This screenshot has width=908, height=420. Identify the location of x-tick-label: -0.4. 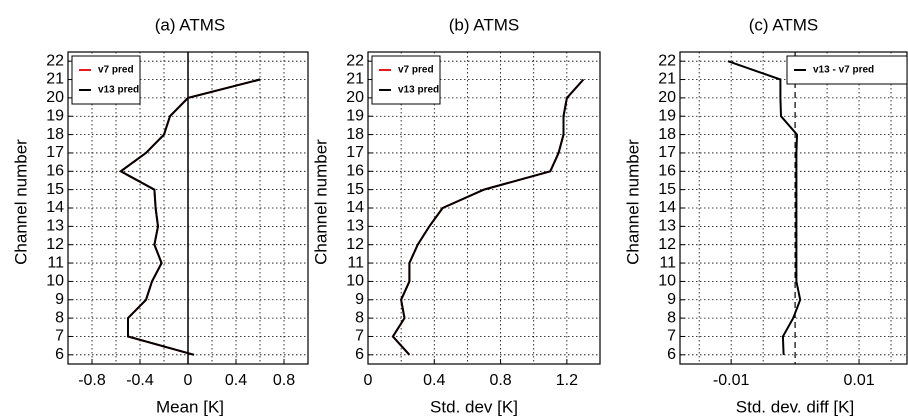
(140, 380).